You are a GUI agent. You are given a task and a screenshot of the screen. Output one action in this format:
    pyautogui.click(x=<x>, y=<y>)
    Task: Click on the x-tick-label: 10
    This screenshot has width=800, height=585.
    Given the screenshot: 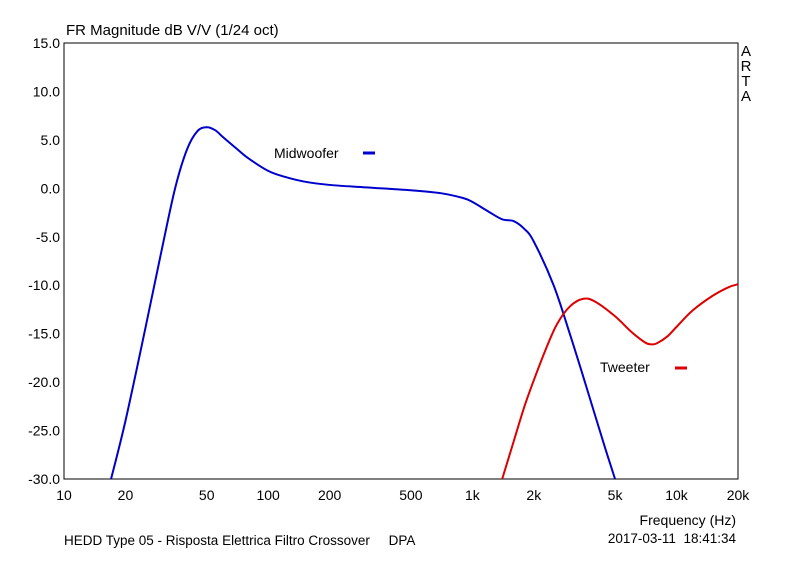 What is the action you would take?
    pyautogui.click(x=64, y=495)
    